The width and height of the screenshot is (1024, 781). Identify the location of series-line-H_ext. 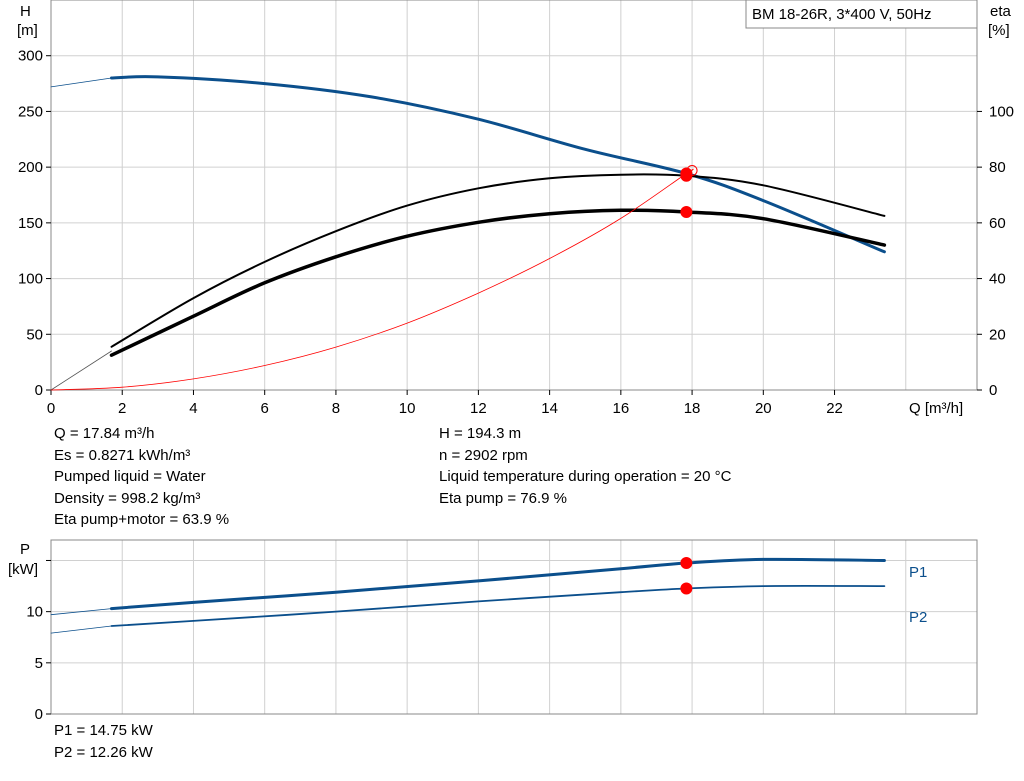
(81, 82).